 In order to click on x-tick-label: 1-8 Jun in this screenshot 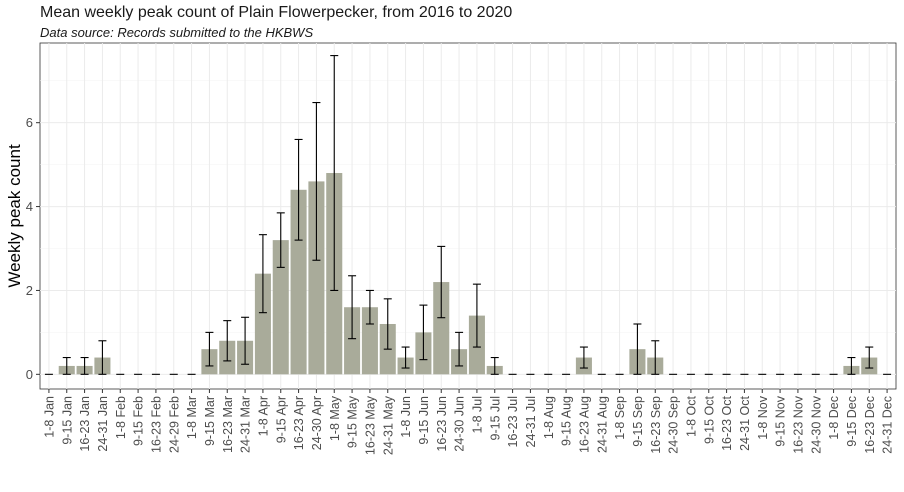, I will do `click(406, 417)`.